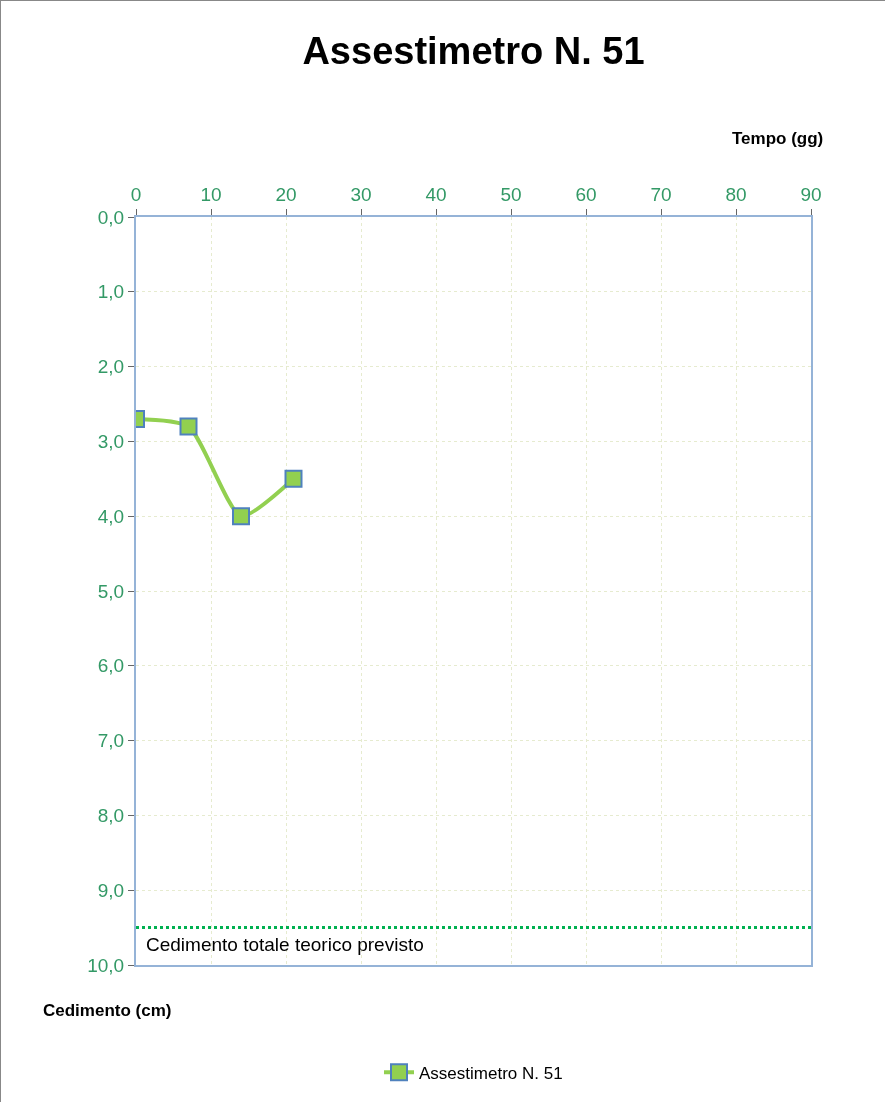 The image size is (885, 1102). Describe the element at coordinates (136, 195) in the screenshot. I see `x-tick-label: 0` at that location.